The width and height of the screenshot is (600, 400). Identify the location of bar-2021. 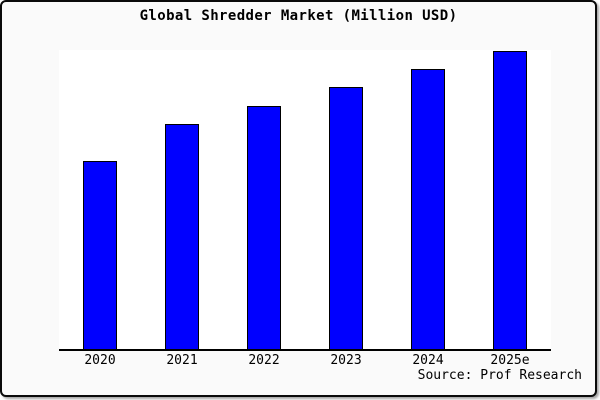
(182, 236).